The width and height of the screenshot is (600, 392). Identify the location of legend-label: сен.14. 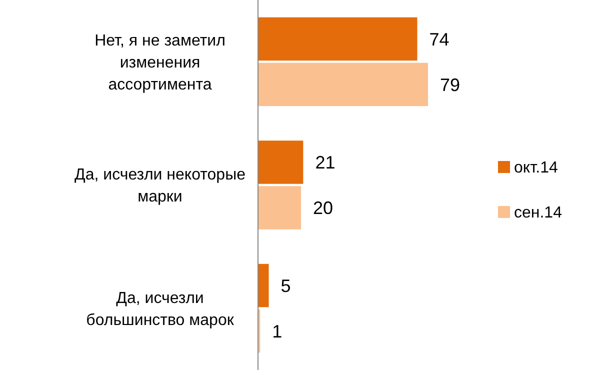
(538, 213).